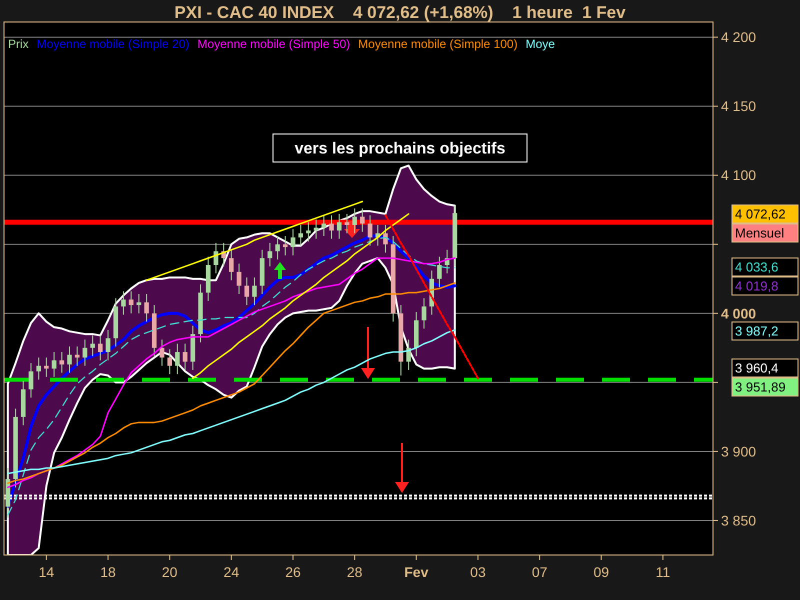 The image size is (800, 600). I want to click on x-tick-label: 18, so click(108, 572).